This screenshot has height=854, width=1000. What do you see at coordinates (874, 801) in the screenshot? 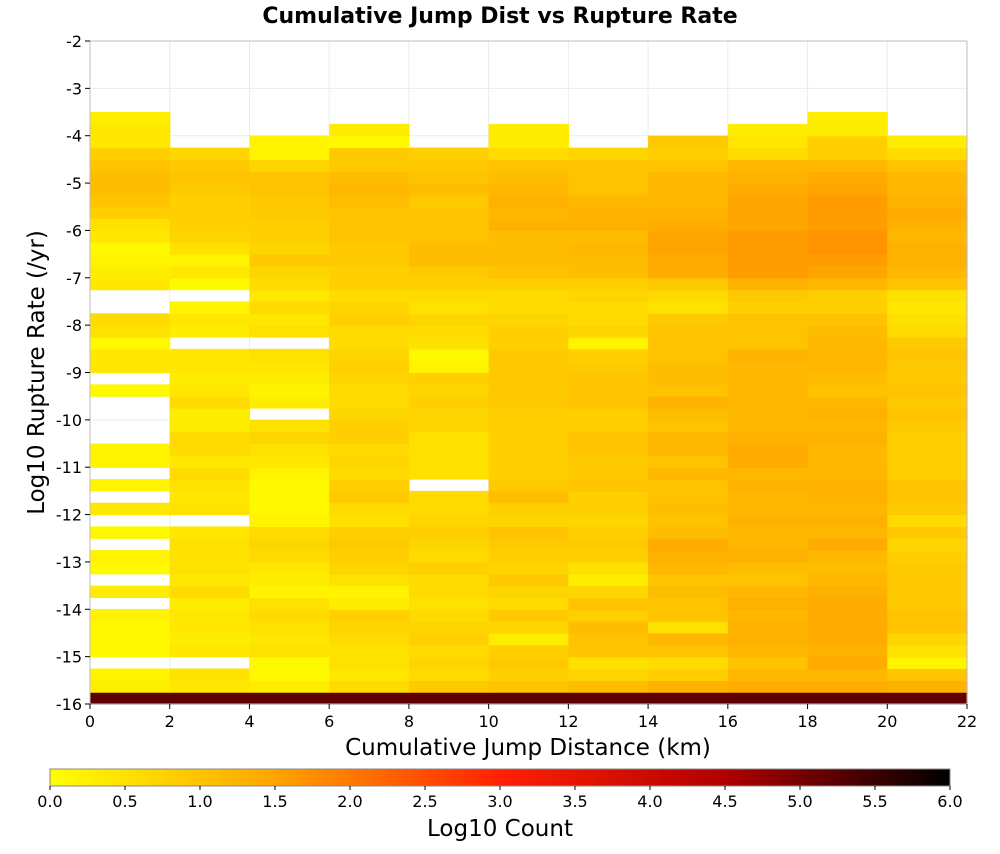
I see `colorbar-tick-label: 5.5` at bounding box center [874, 801].